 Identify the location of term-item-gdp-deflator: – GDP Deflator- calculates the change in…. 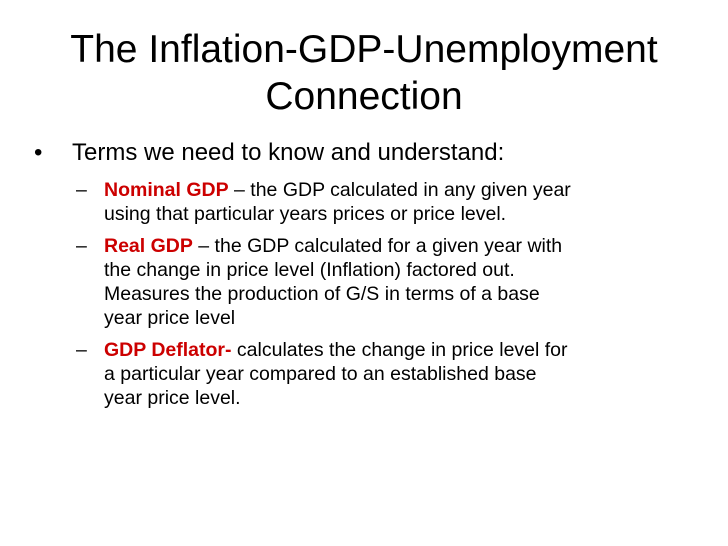
(396, 374).